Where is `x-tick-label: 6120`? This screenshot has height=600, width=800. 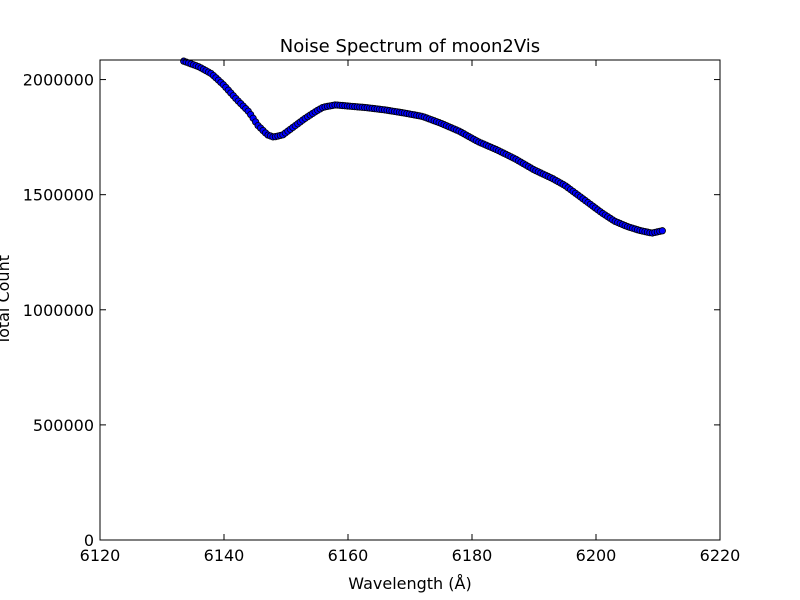
x-tick-label: 6120 is located at coordinates (100, 555).